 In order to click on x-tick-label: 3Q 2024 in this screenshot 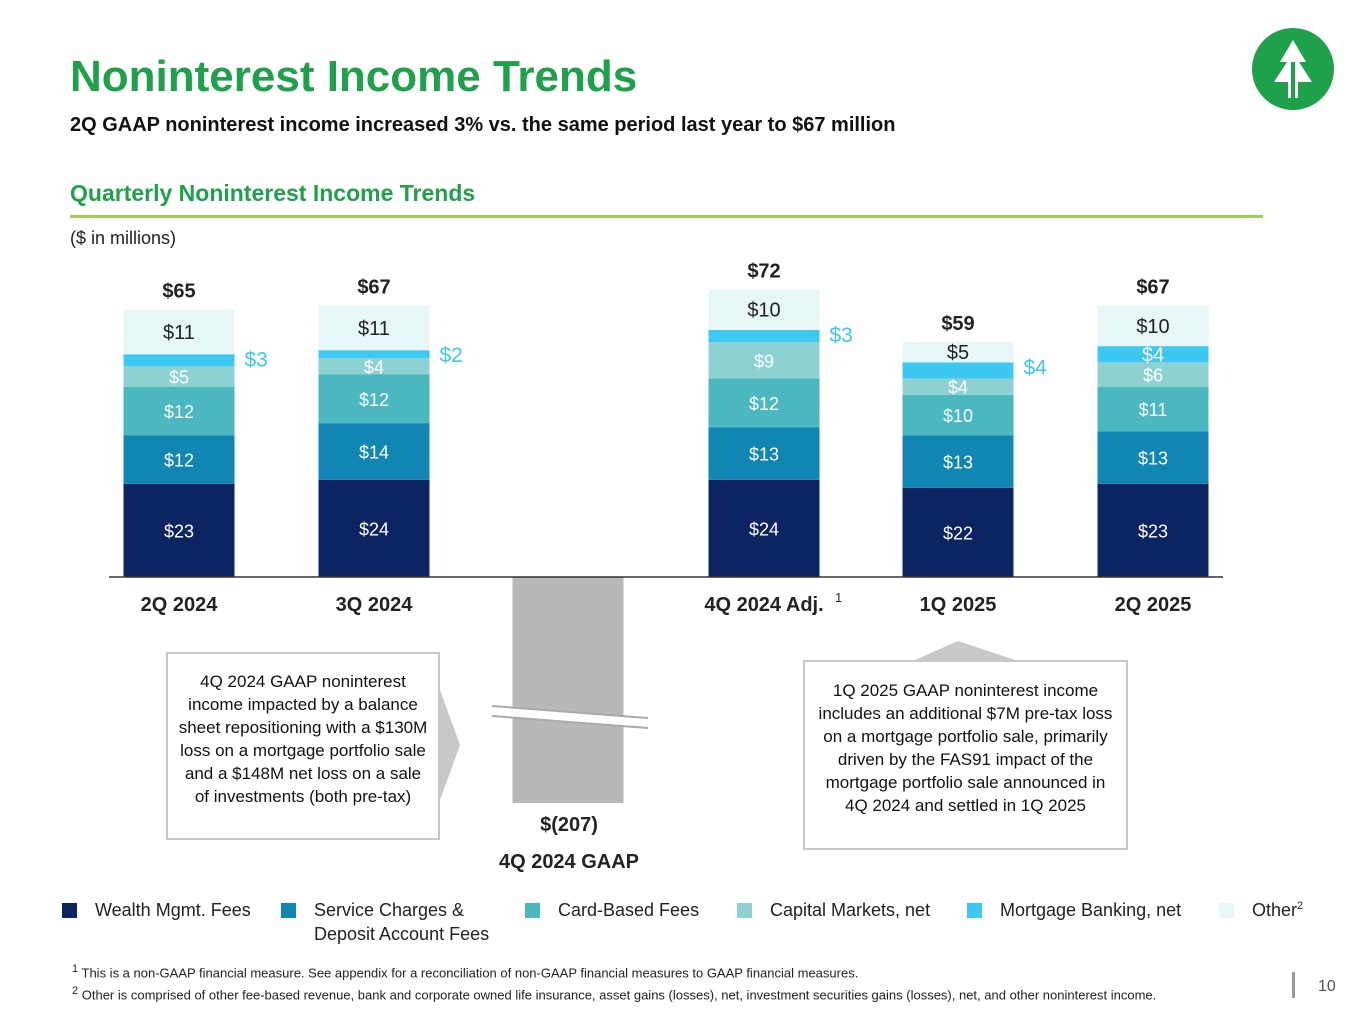, I will do `click(375, 605)`.